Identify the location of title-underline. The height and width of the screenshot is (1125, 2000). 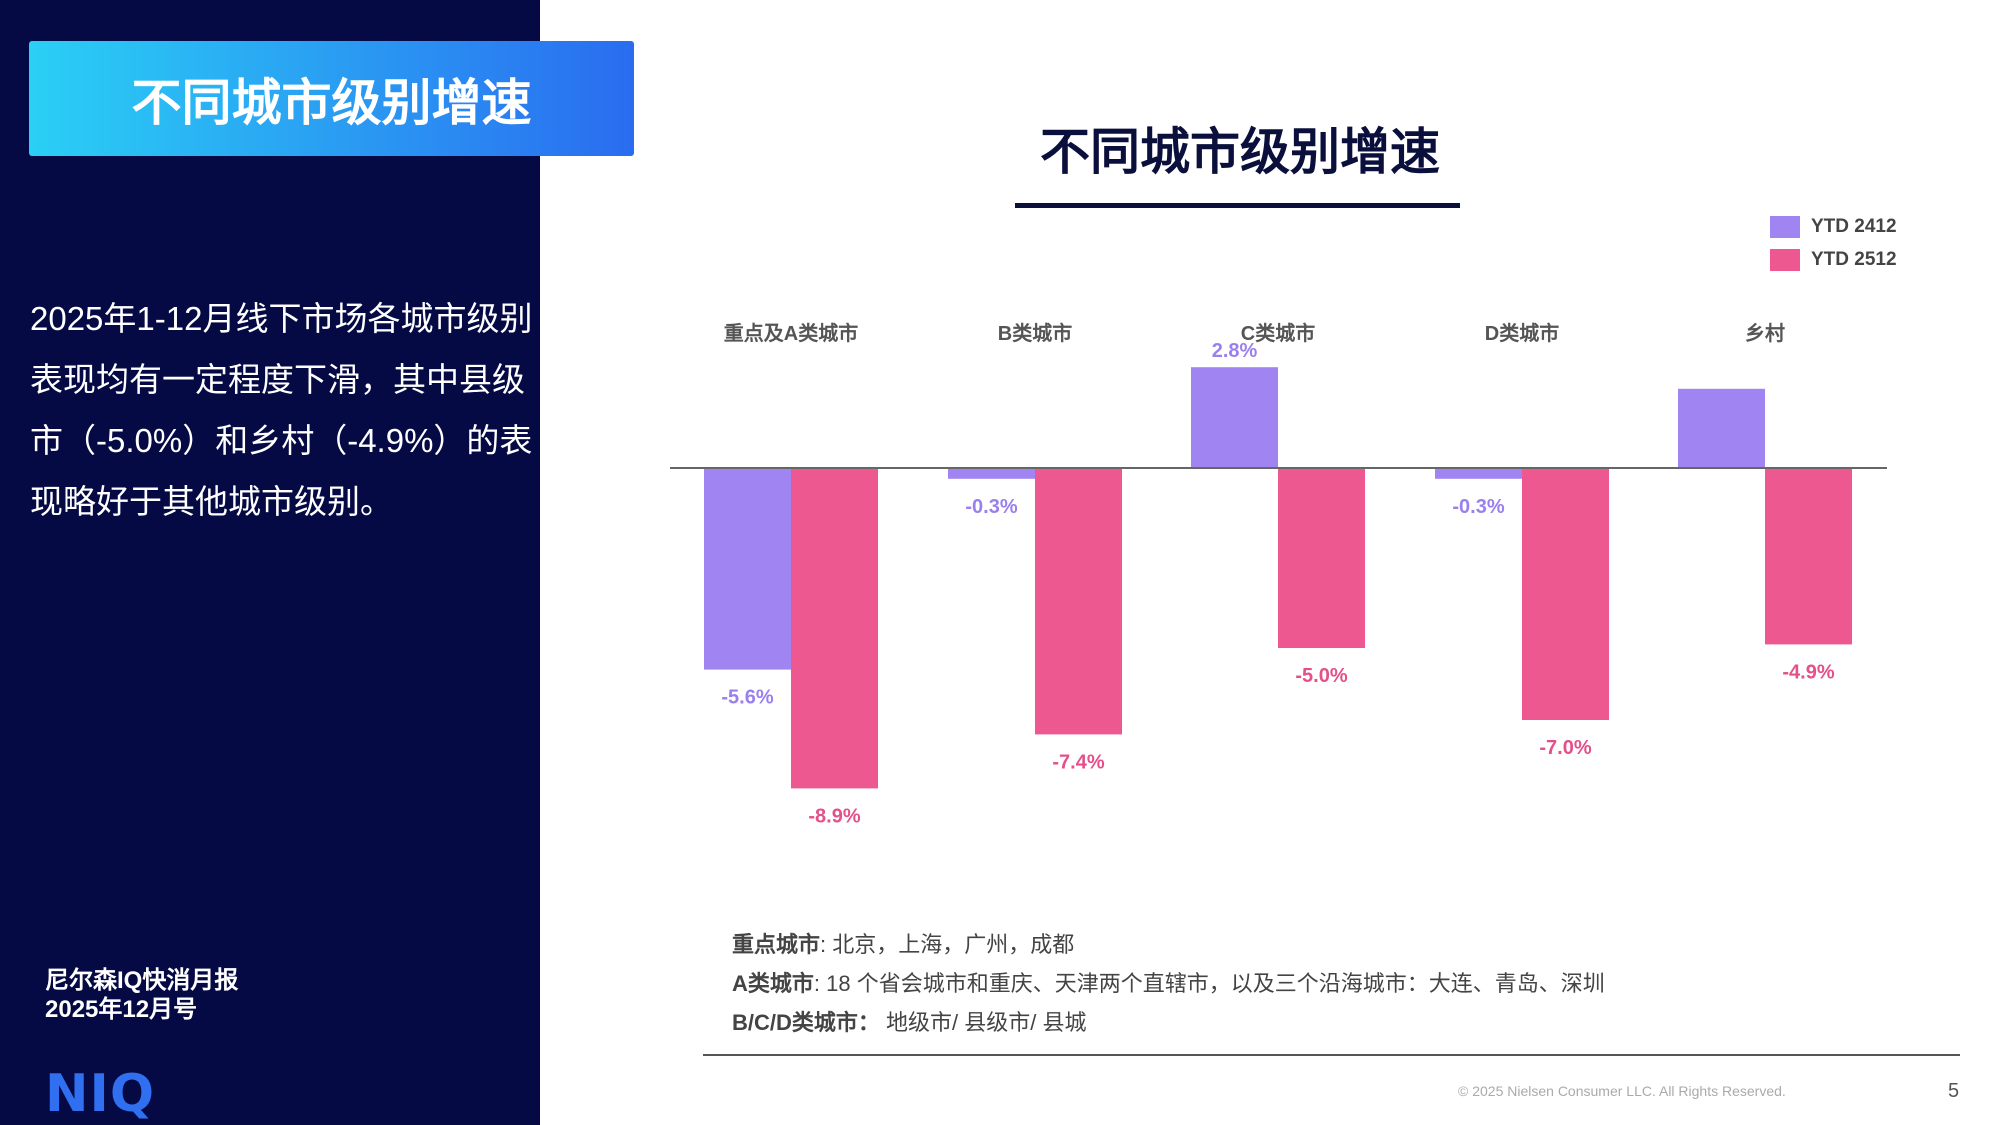
(1237, 205).